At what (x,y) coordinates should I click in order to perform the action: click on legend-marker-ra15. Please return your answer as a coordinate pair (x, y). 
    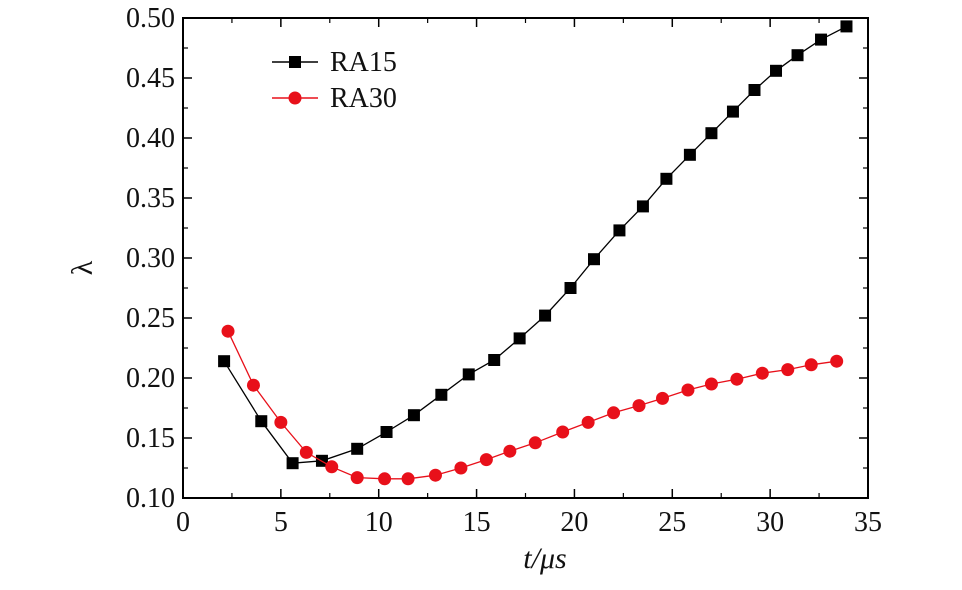
    Looking at the image, I should click on (295, 62).